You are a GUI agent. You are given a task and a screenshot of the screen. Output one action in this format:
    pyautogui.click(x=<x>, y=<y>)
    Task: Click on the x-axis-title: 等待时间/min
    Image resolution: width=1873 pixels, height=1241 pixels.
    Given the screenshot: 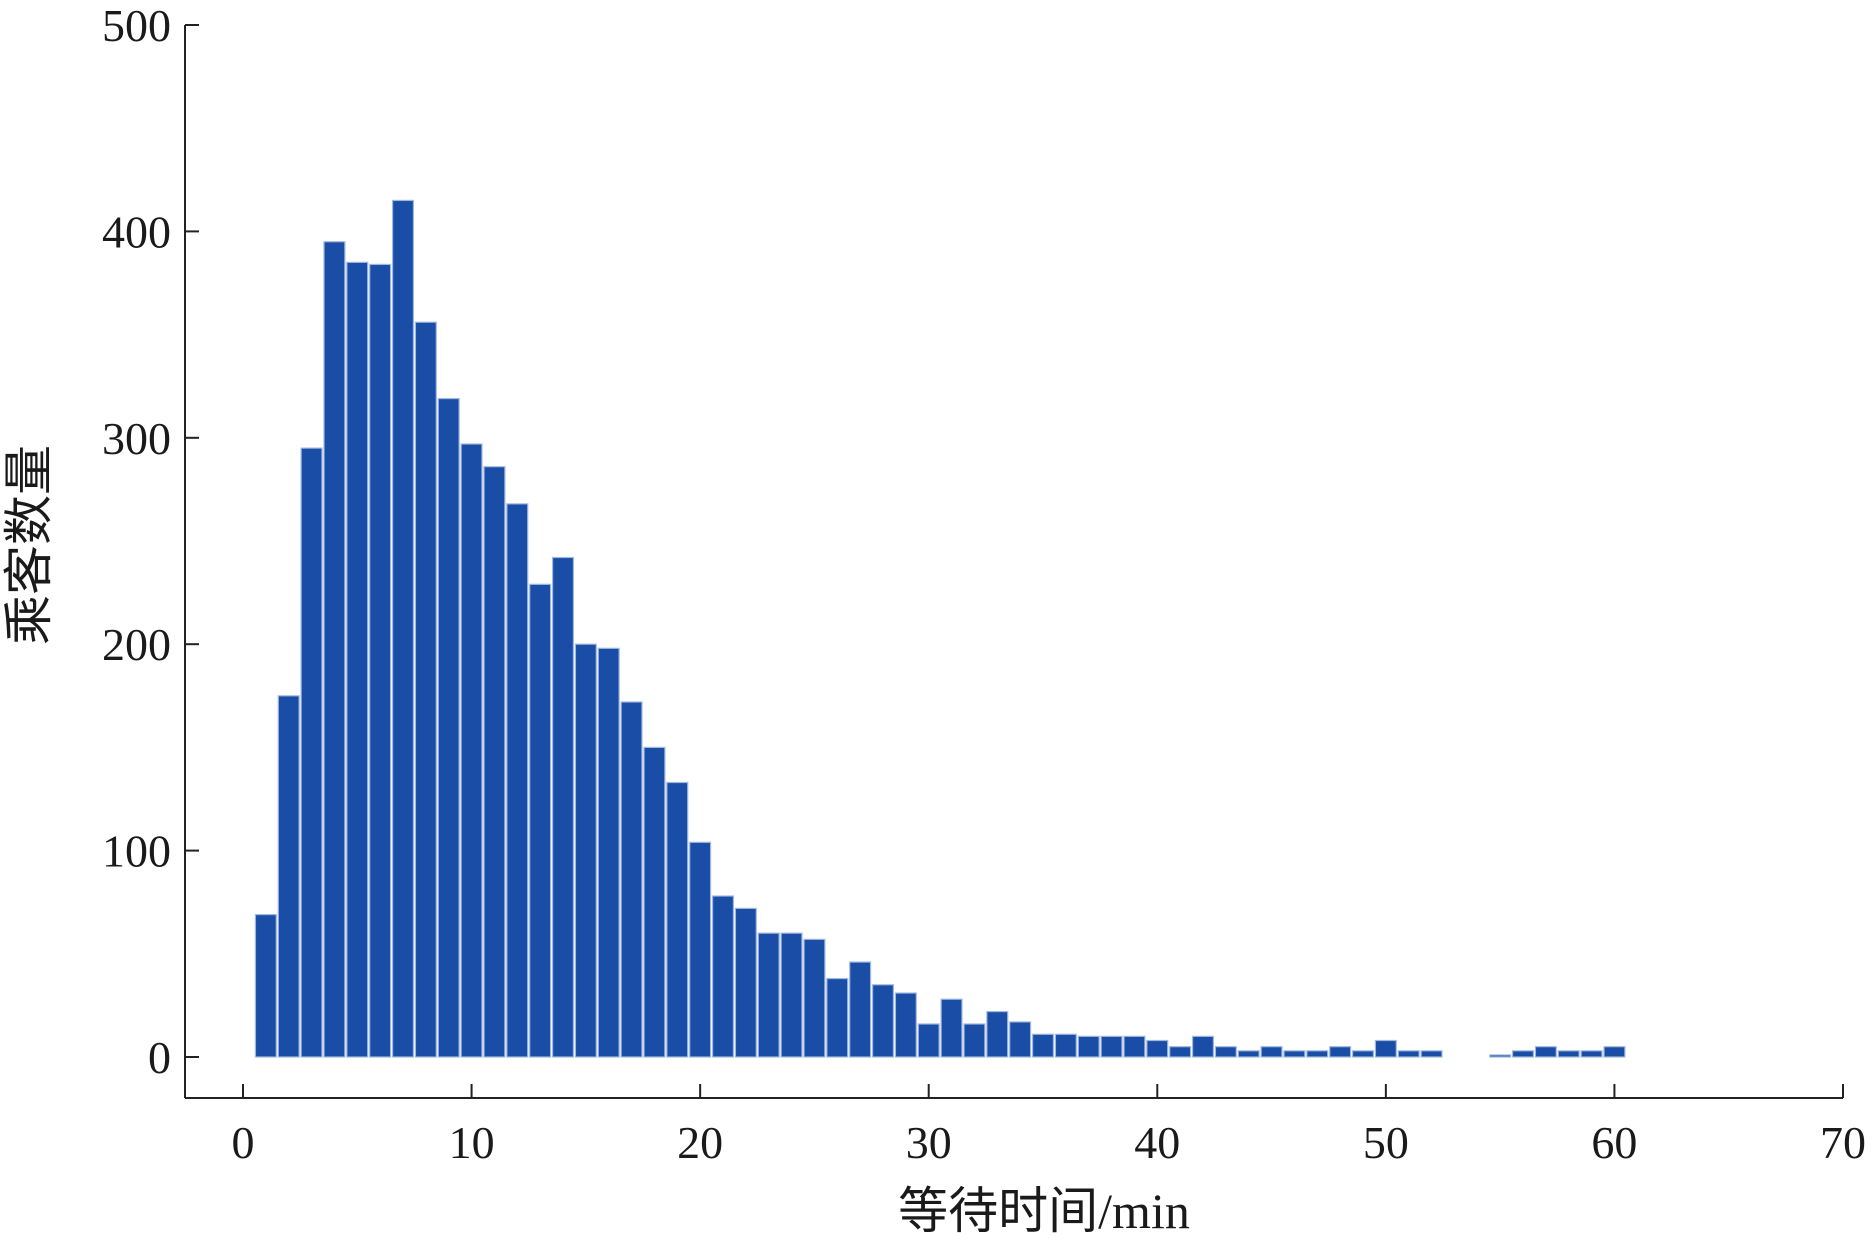 What is the action you would take?
    pyautogui.click(x=1044, y=1211)
    